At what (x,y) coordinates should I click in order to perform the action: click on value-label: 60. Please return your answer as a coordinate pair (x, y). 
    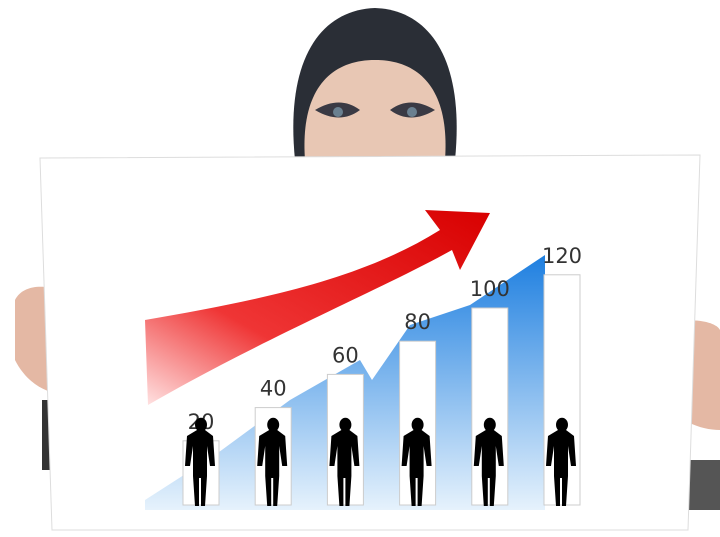
    Looking at the image, I should click on (345, 355).